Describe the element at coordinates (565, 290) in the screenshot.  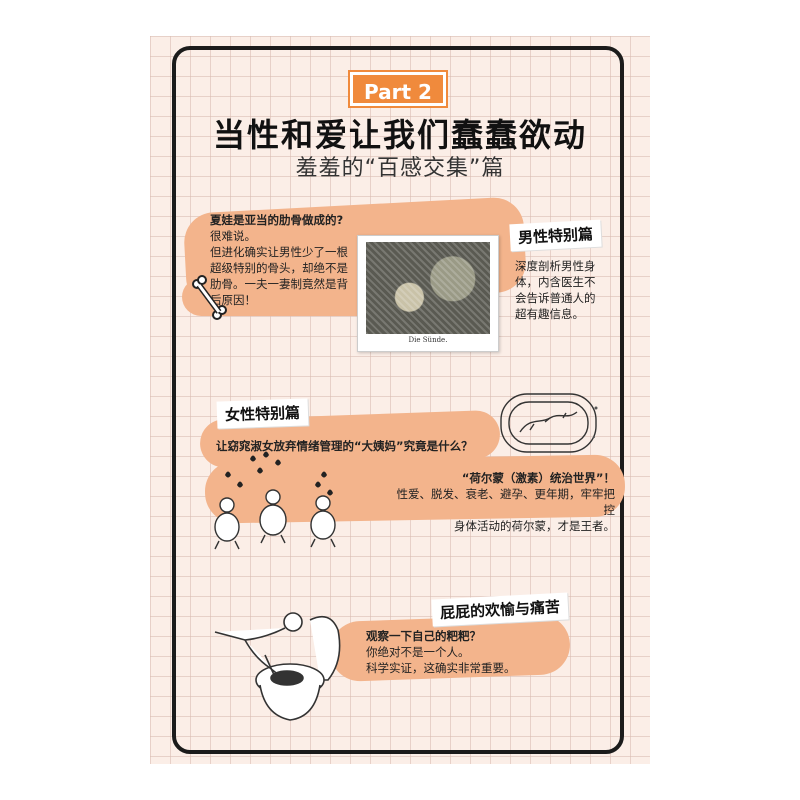
I see `section1-desc: 深度剖析男性身 体，内含医生不 会告诉普通人的 超有趣信息。` at that location.